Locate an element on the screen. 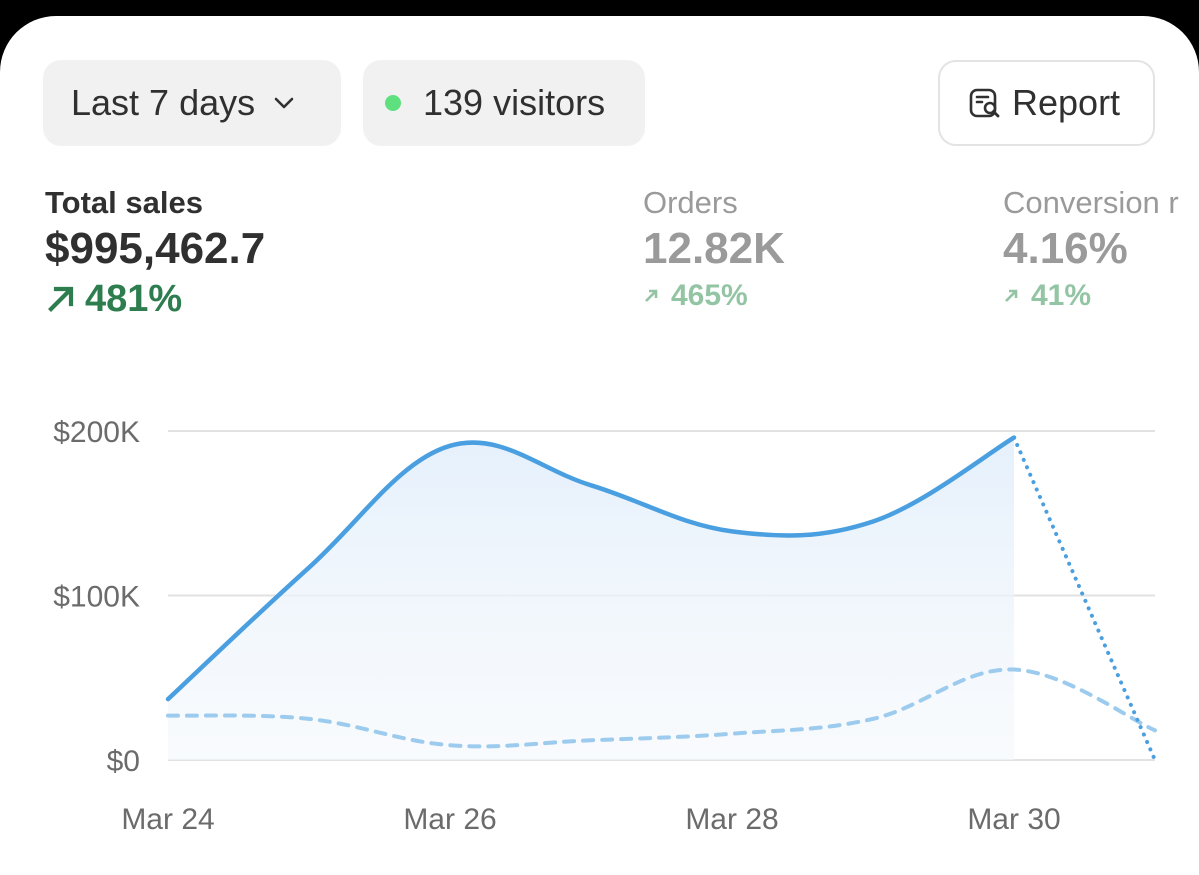 The image size is (1199, 875). metric-total-sales: Total sales $995,462.7 481% is located at coordinates (155, 253).